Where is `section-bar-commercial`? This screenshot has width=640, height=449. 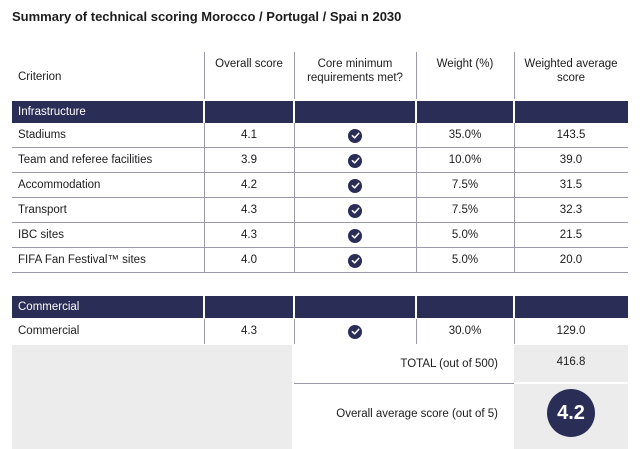 section-bar-commercial is located at coordinates (320, 307).